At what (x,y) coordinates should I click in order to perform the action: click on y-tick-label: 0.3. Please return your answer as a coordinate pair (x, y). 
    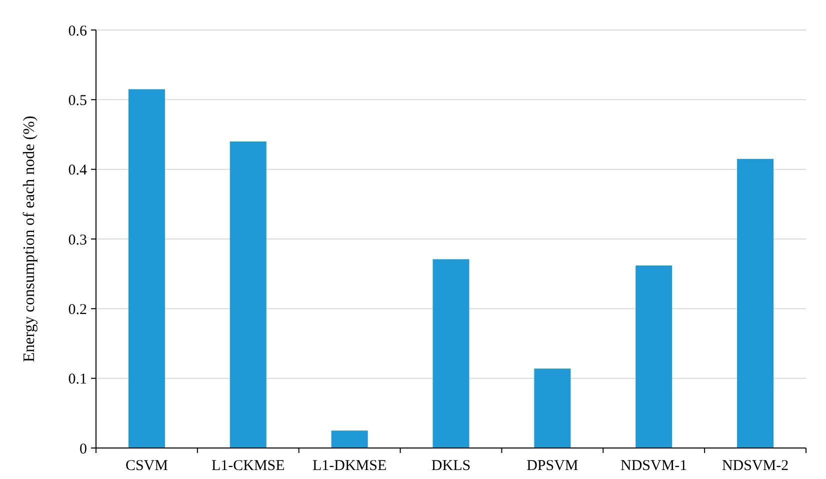
    Looking at the image, I should click on (77, 240).